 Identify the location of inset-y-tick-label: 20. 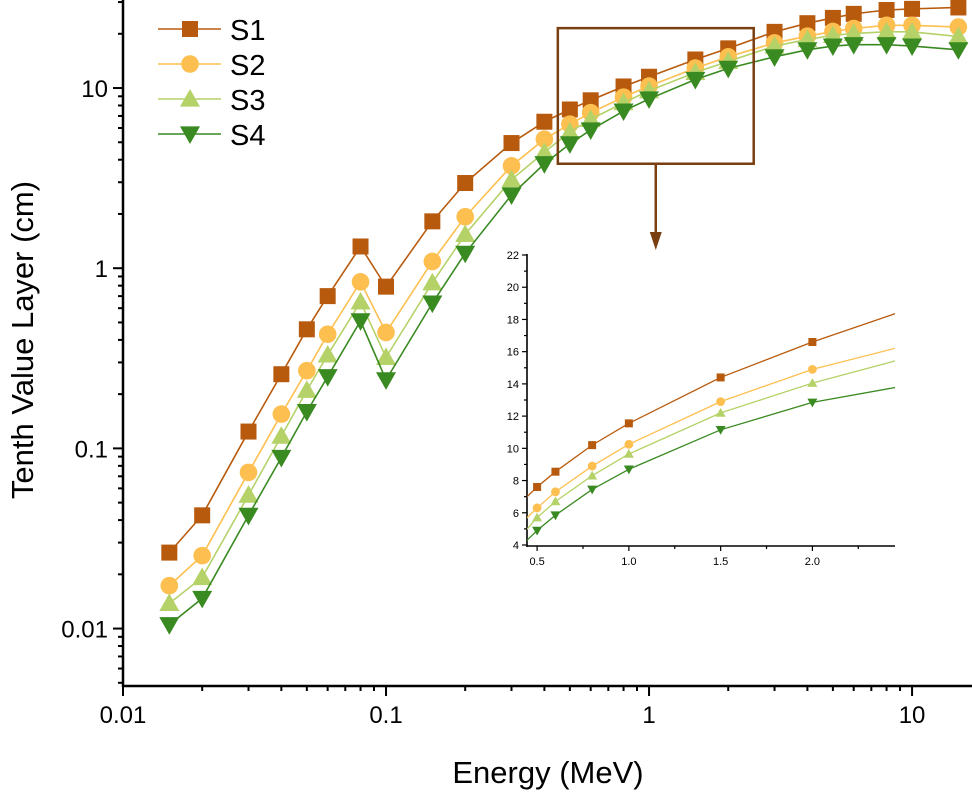
(513, 288).